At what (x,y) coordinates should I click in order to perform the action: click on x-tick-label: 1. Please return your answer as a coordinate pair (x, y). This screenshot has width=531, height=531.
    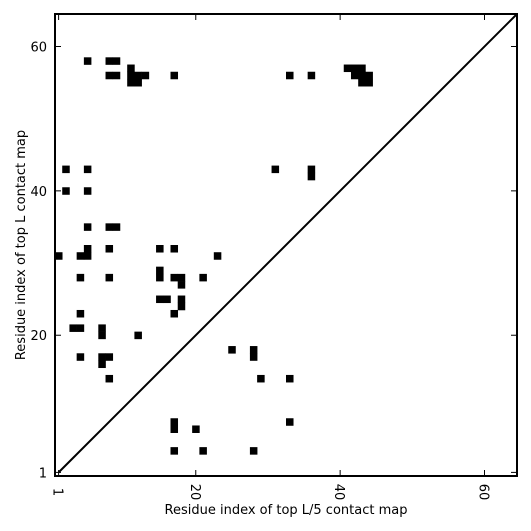
    Looking at the image, I should click on (57, 492).